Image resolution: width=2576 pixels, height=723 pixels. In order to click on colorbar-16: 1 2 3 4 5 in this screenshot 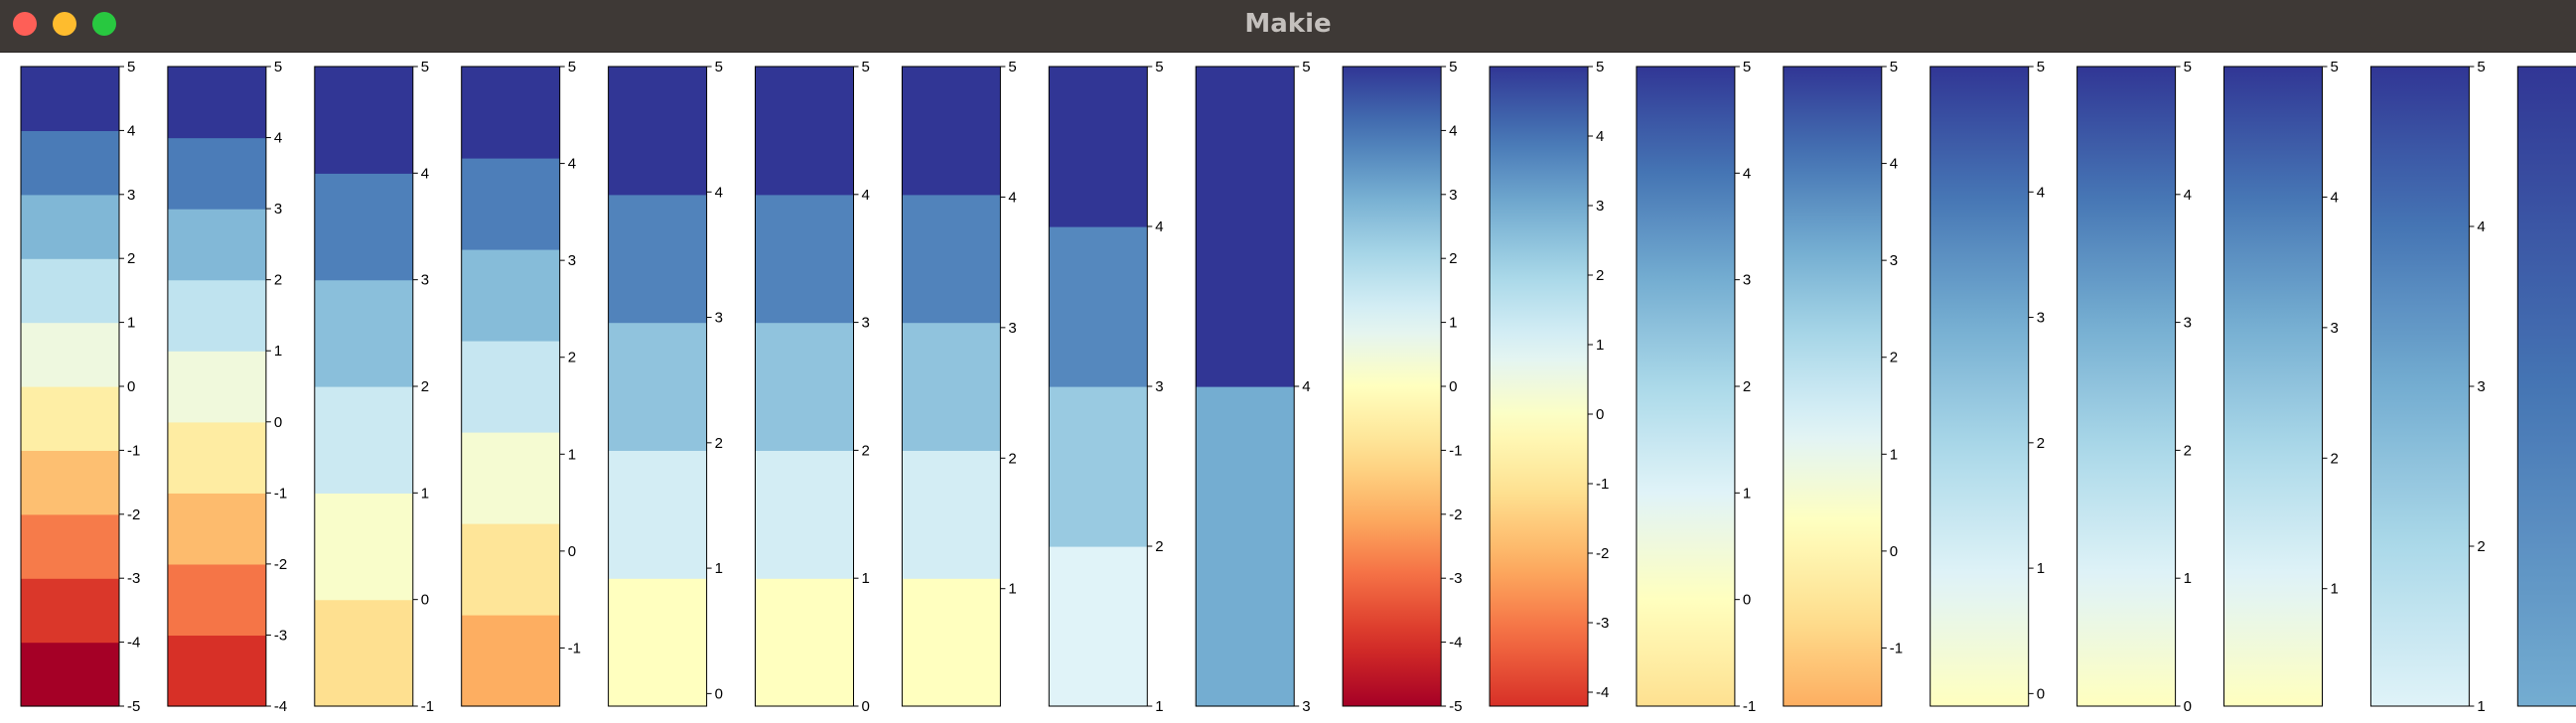, I will do `click(2281, 383)`.